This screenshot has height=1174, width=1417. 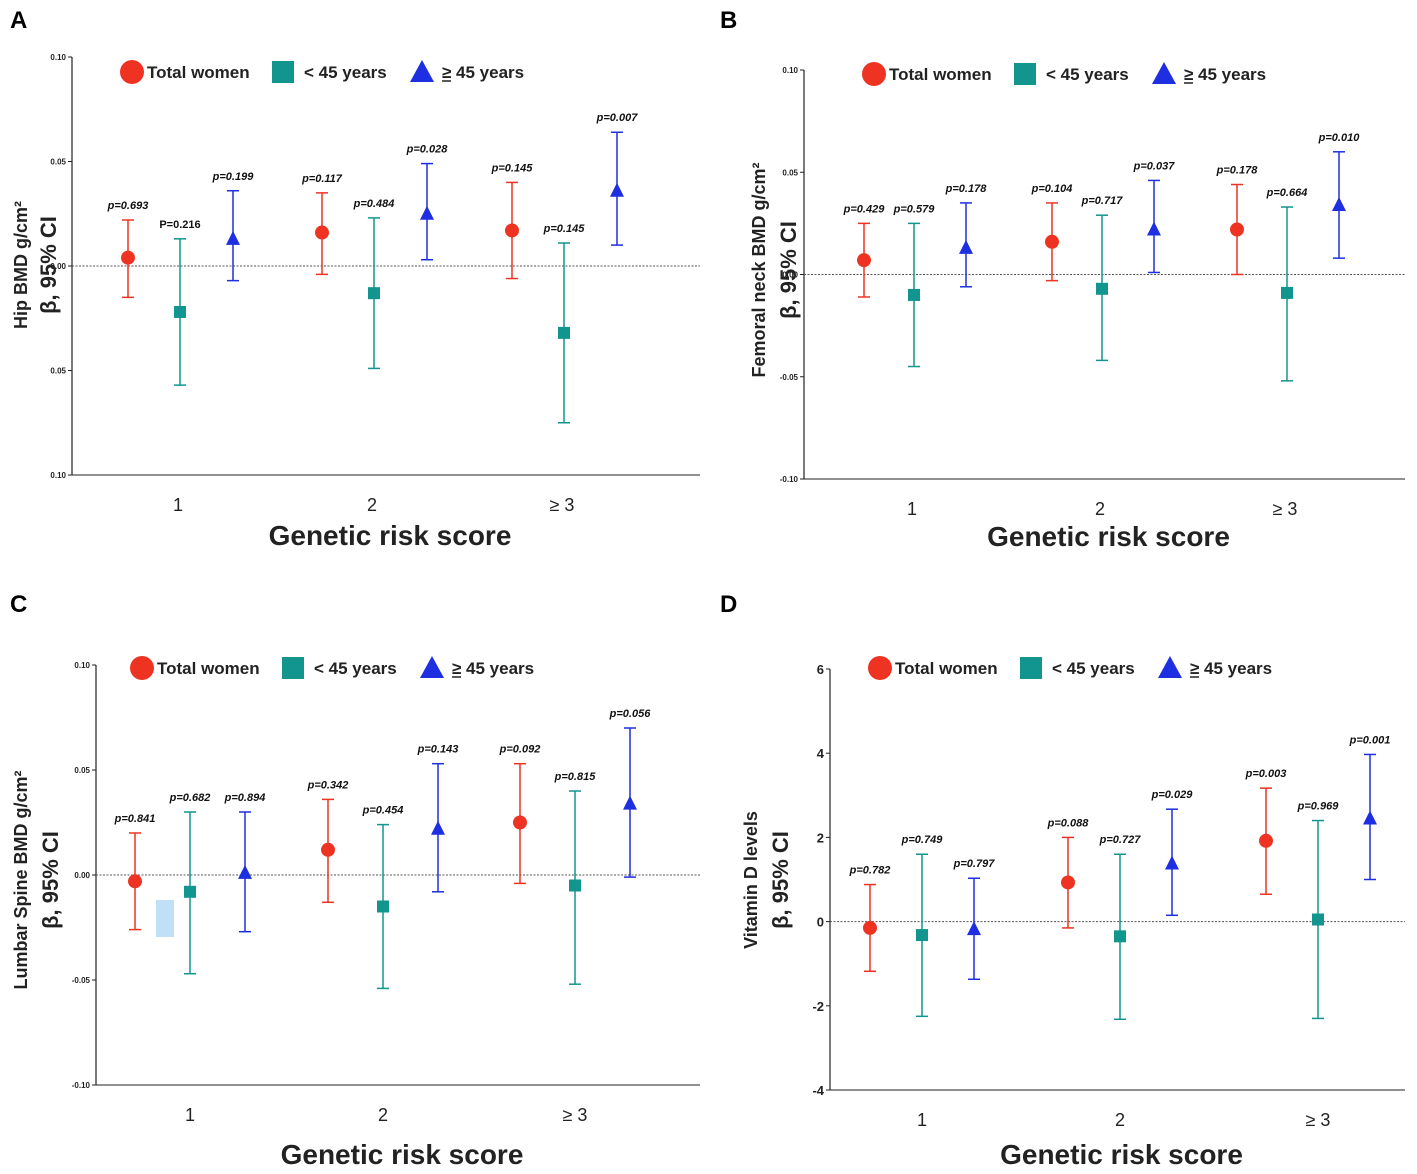 I want to click on y-tick-label: -4, so click(x=818, y=1090).